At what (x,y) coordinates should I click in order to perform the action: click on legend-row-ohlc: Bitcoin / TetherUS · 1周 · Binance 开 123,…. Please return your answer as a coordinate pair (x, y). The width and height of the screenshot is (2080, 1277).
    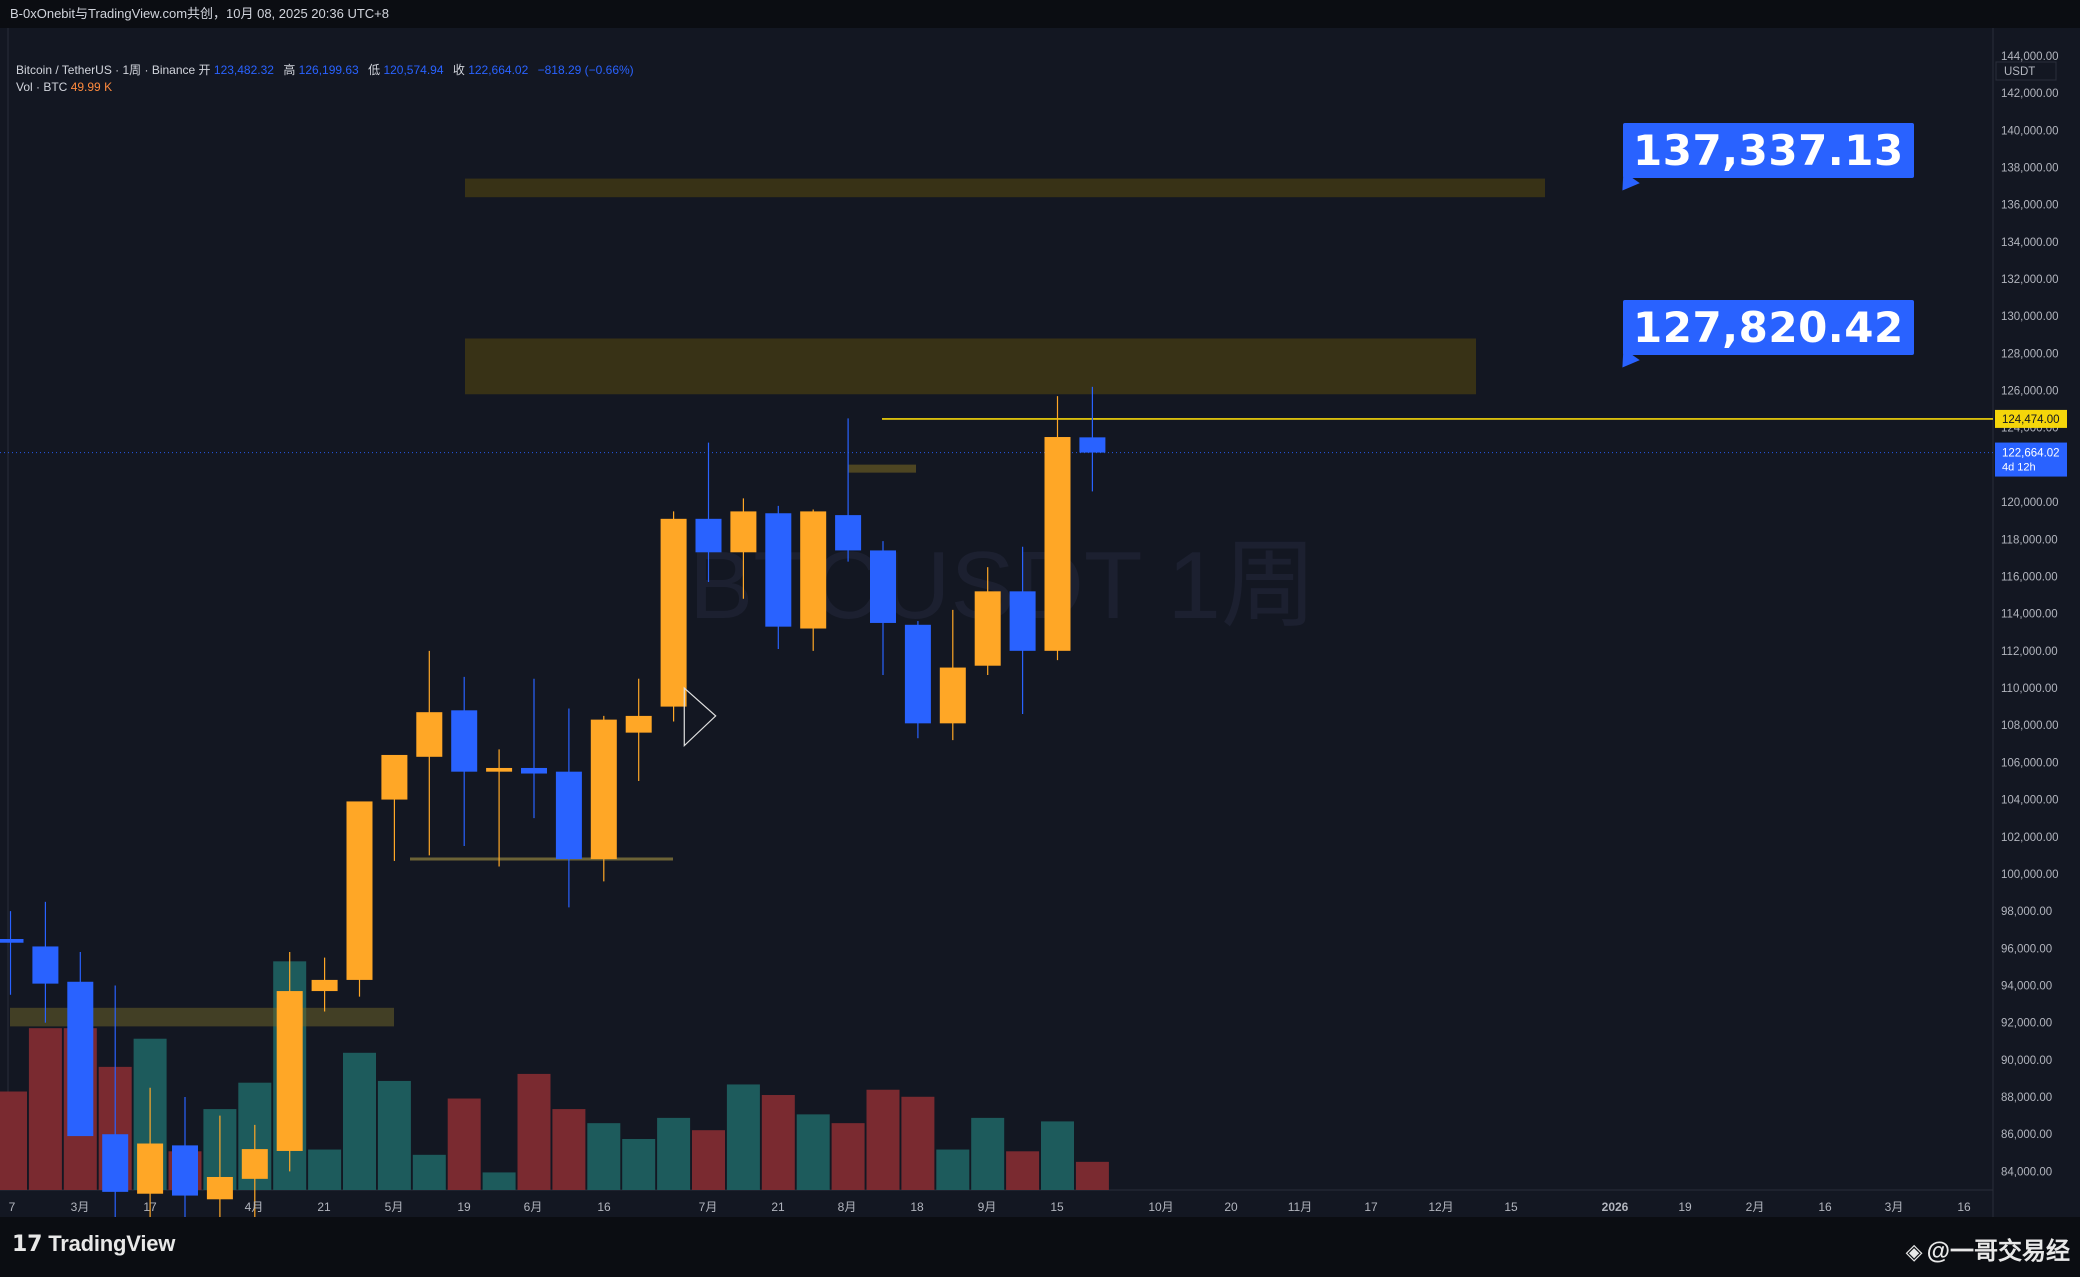
    Looking at the image, I should click on (325, 70).